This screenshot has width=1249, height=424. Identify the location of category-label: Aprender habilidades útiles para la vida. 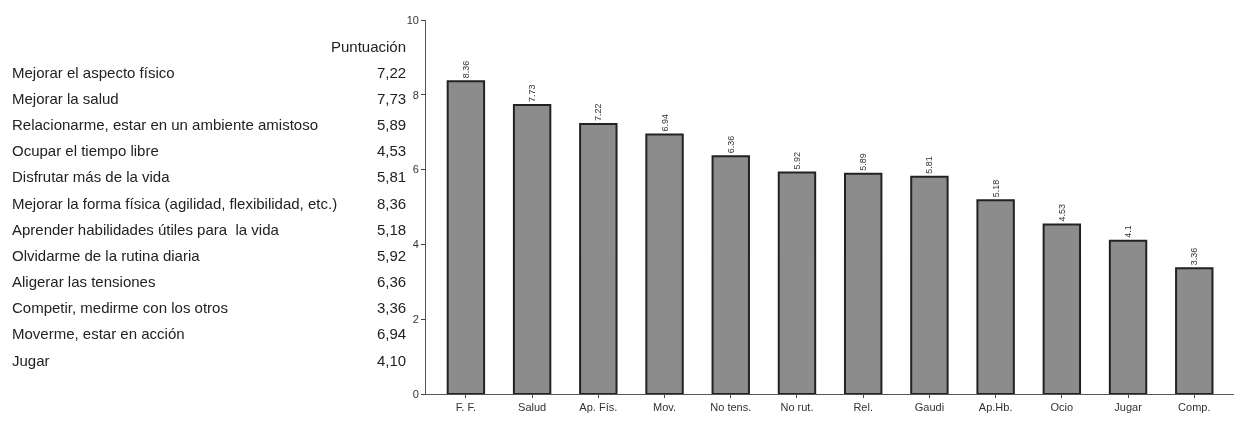
(146, 229).